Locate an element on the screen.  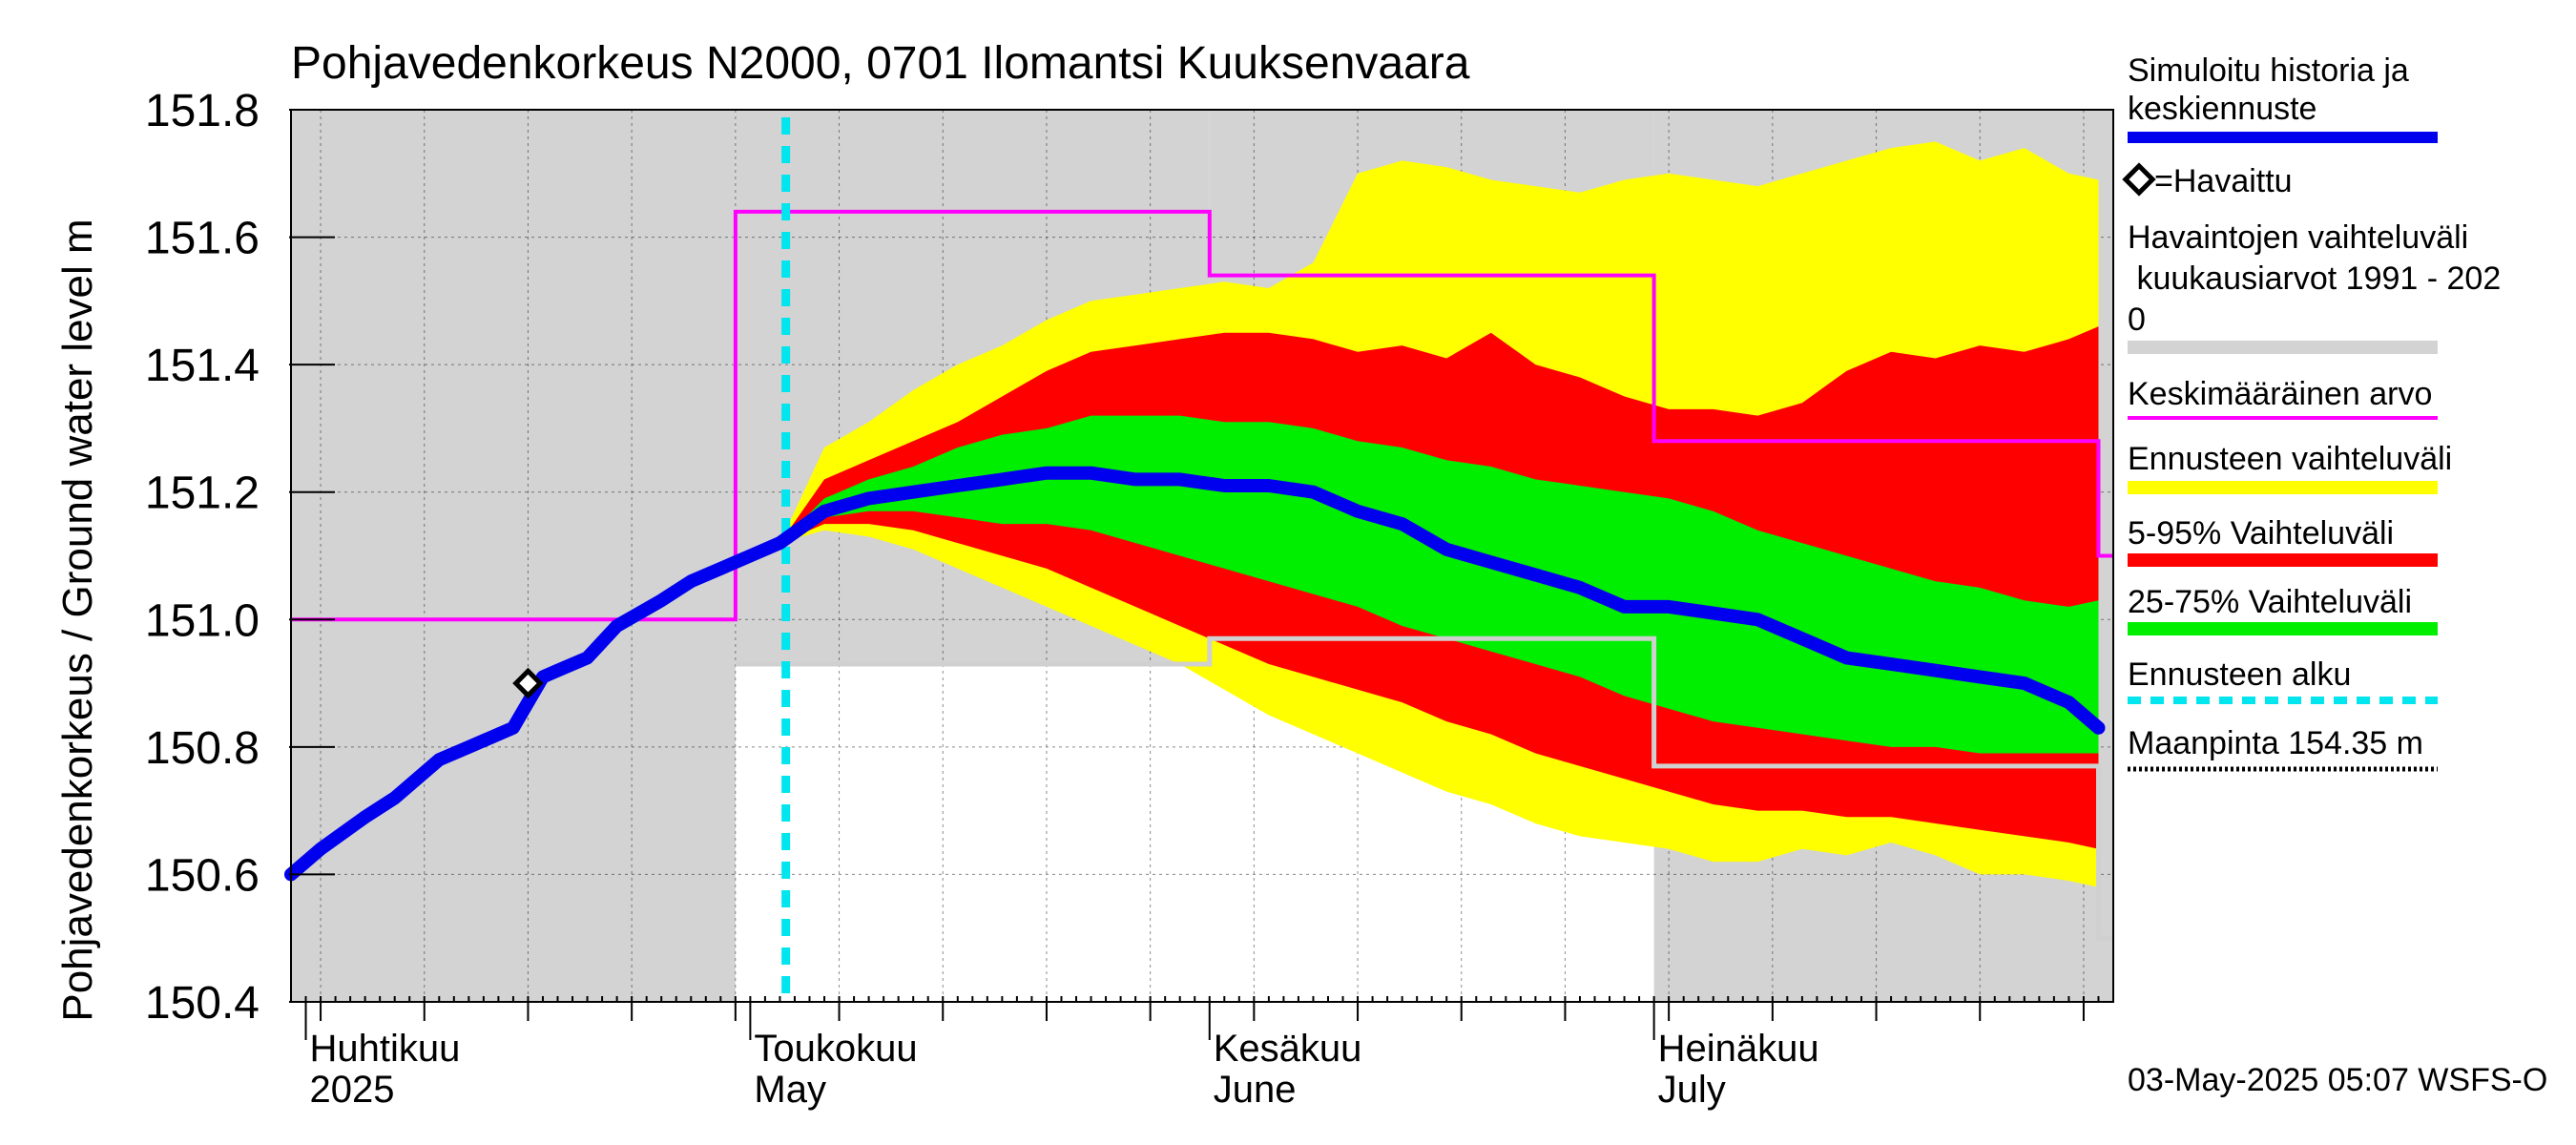
y-tick-label: 151.2 is located at coordinates (202, 493).